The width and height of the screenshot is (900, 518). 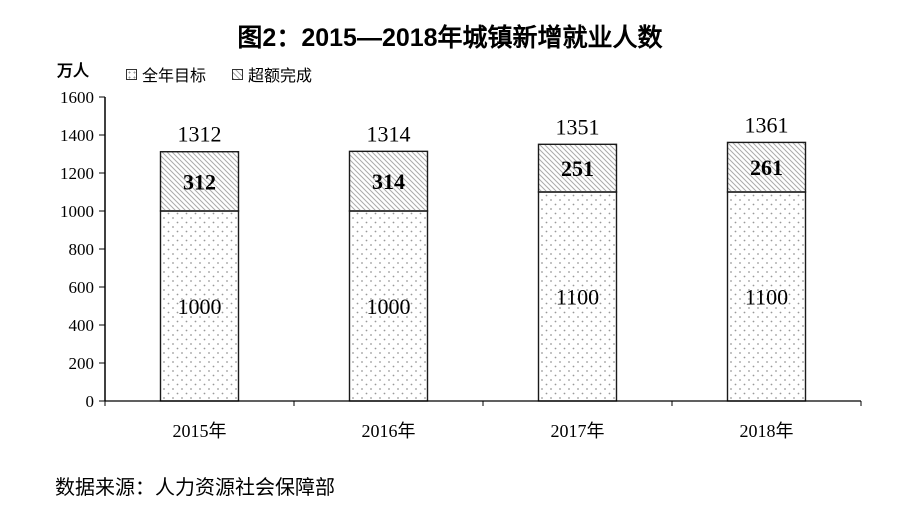 What do you see at coordinates (77, 173) in the screenshot?
I see `y-axis-tick-label: 1200` at bounding box center [77, 173].